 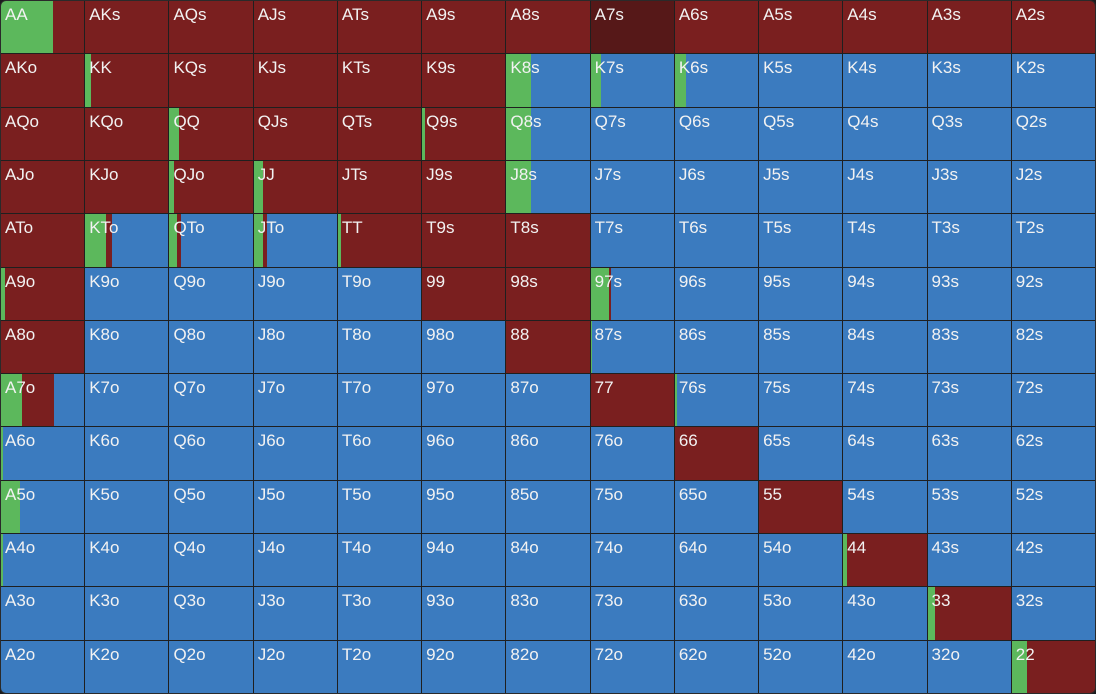 What do you see at coordinates (1053, 27) in the screenshot?
I see `hand-cell: A2s` at bounding box center [1053, 27].